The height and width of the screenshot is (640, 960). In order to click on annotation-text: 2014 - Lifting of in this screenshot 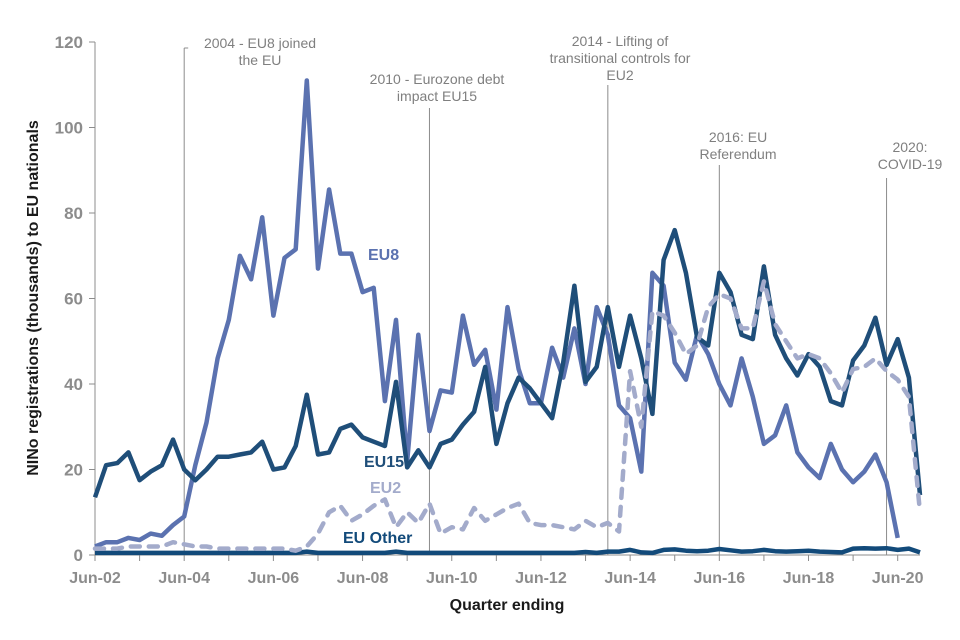, I will do `click(620, 41)`.